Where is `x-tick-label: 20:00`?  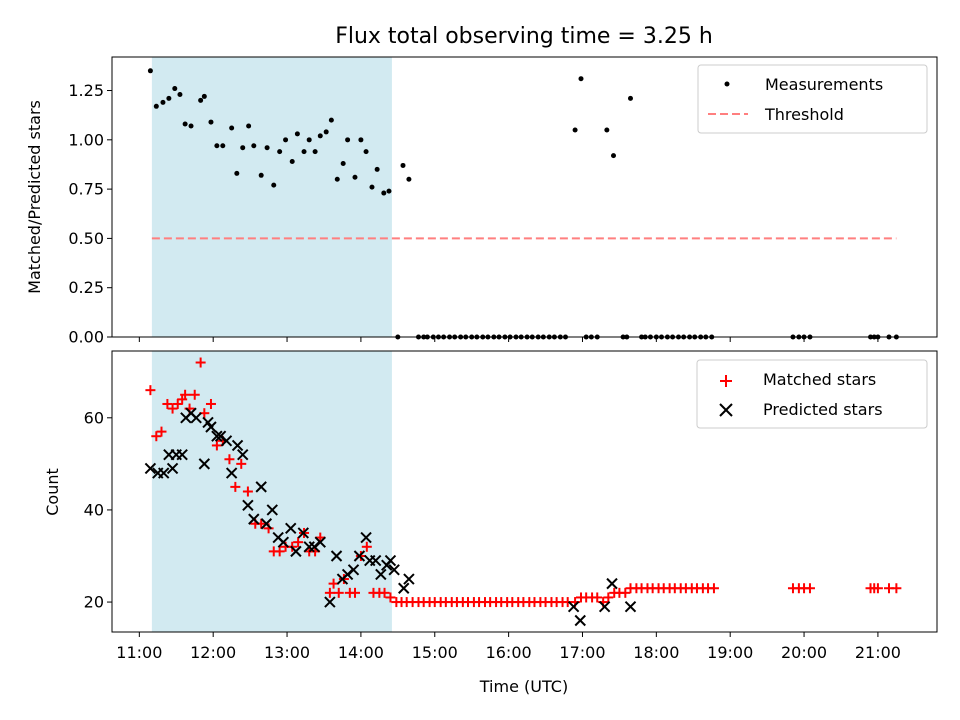 x-tick-label: 20:00 is located at coordinates (804, 652).